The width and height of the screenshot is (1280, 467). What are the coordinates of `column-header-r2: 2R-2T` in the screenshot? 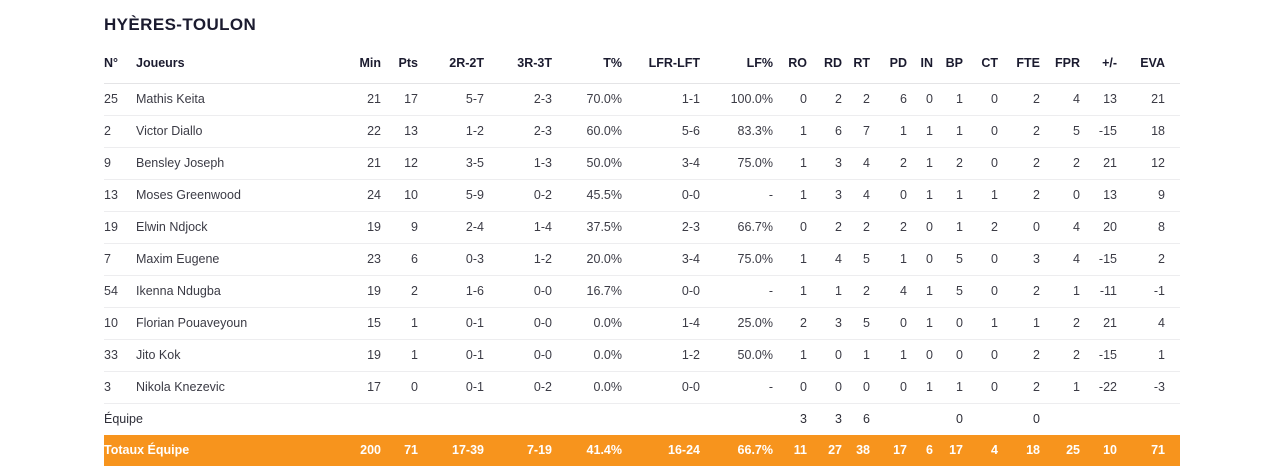 It's located at (451, 67).